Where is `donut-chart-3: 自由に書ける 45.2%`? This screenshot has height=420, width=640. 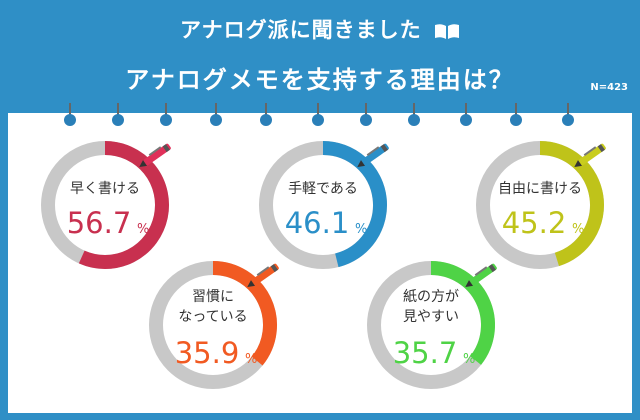 donut-chart-3: 自由に書ける 45.2% is located at coordinates (541, 205).